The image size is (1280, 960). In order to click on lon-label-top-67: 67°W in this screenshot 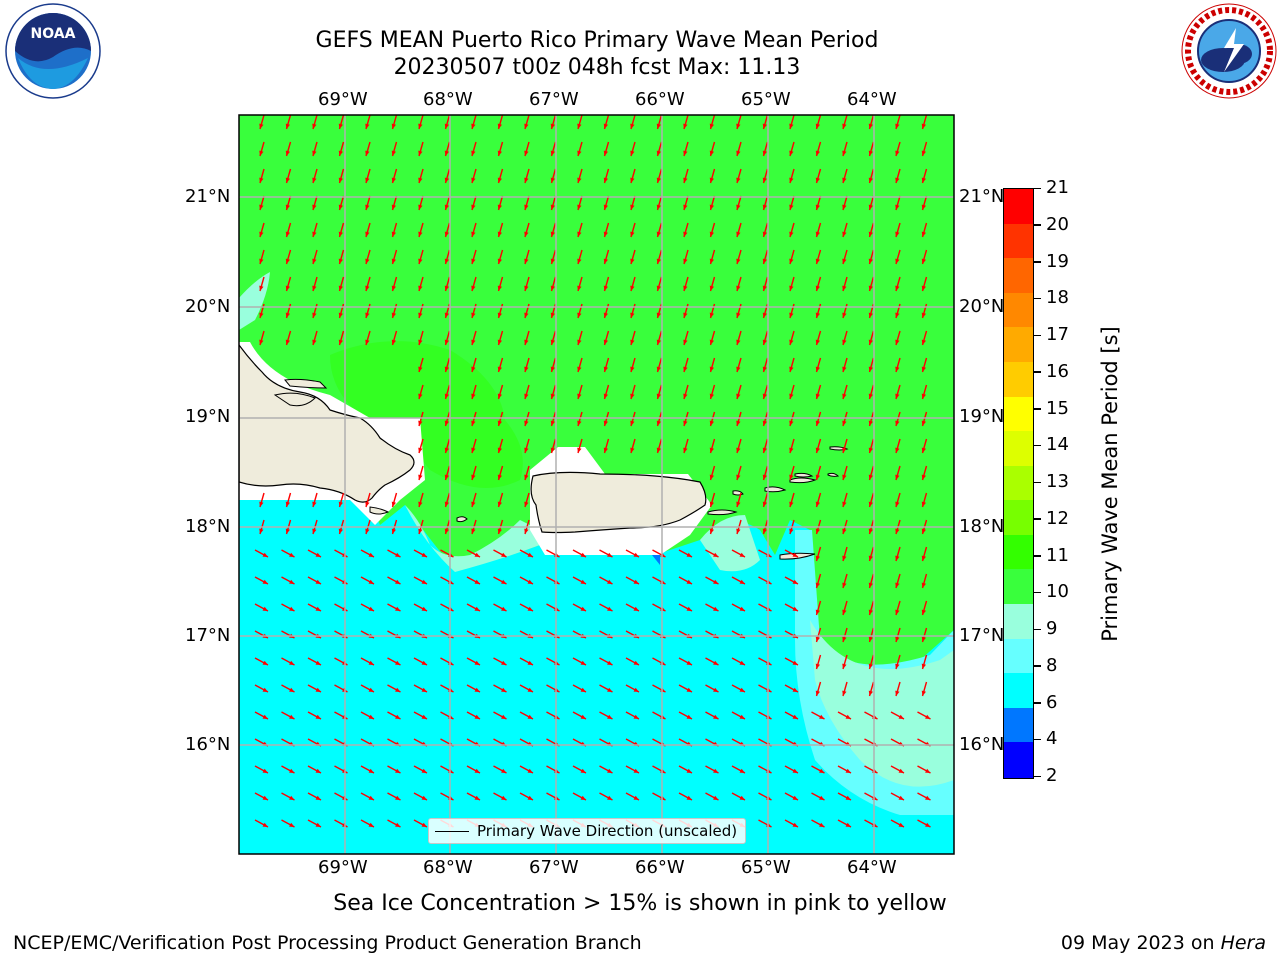, I will do `click(554, 99)`.